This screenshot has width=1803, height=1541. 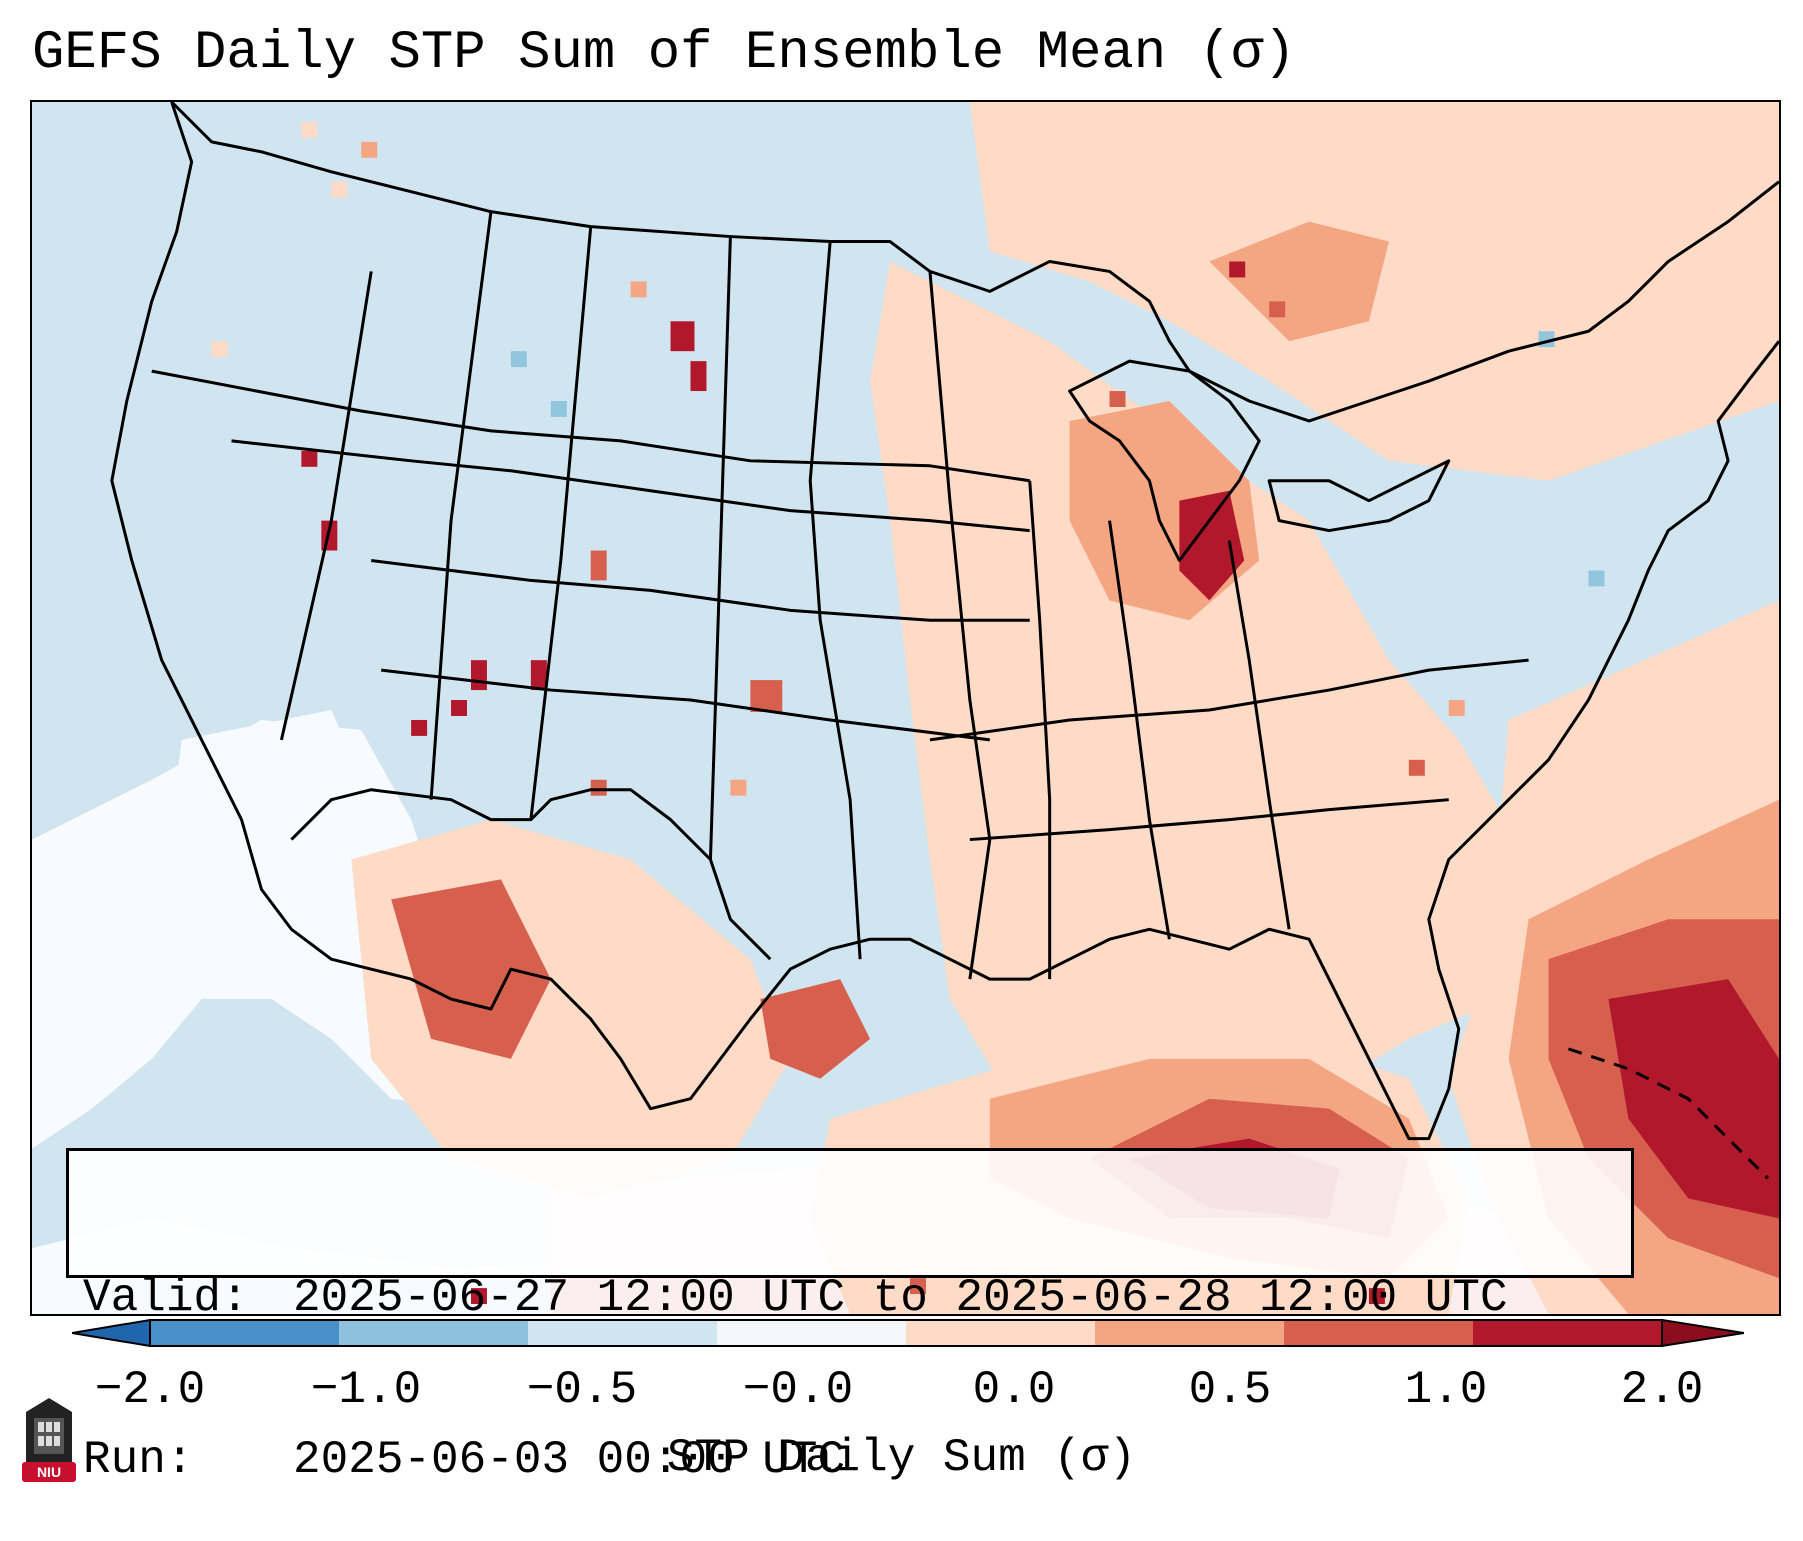 I want to click on strong-region-atlantic-core, so click(x=1693, y=1099).